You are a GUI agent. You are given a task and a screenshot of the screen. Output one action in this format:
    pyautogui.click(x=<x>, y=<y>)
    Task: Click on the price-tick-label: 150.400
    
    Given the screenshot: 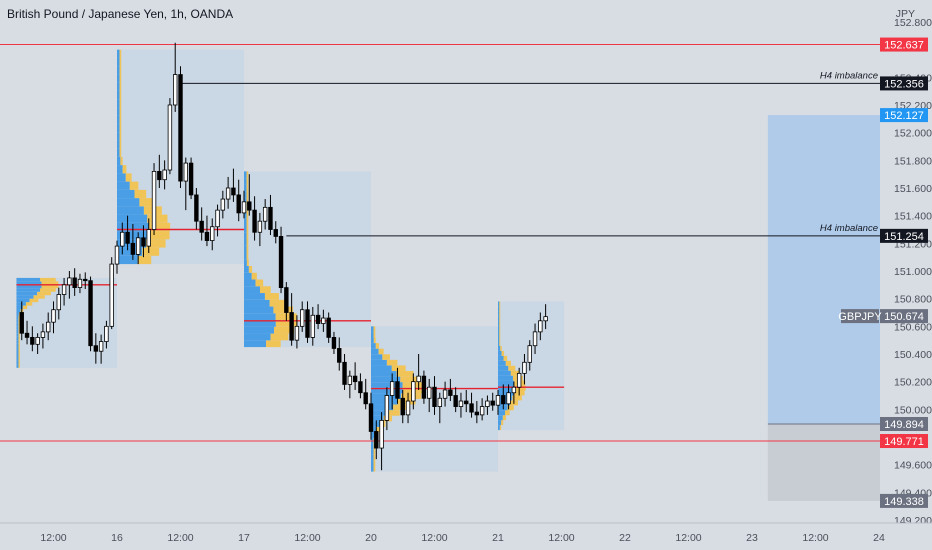 What is the action you would take?
    pyautogui.click(x=913, y=355)
    